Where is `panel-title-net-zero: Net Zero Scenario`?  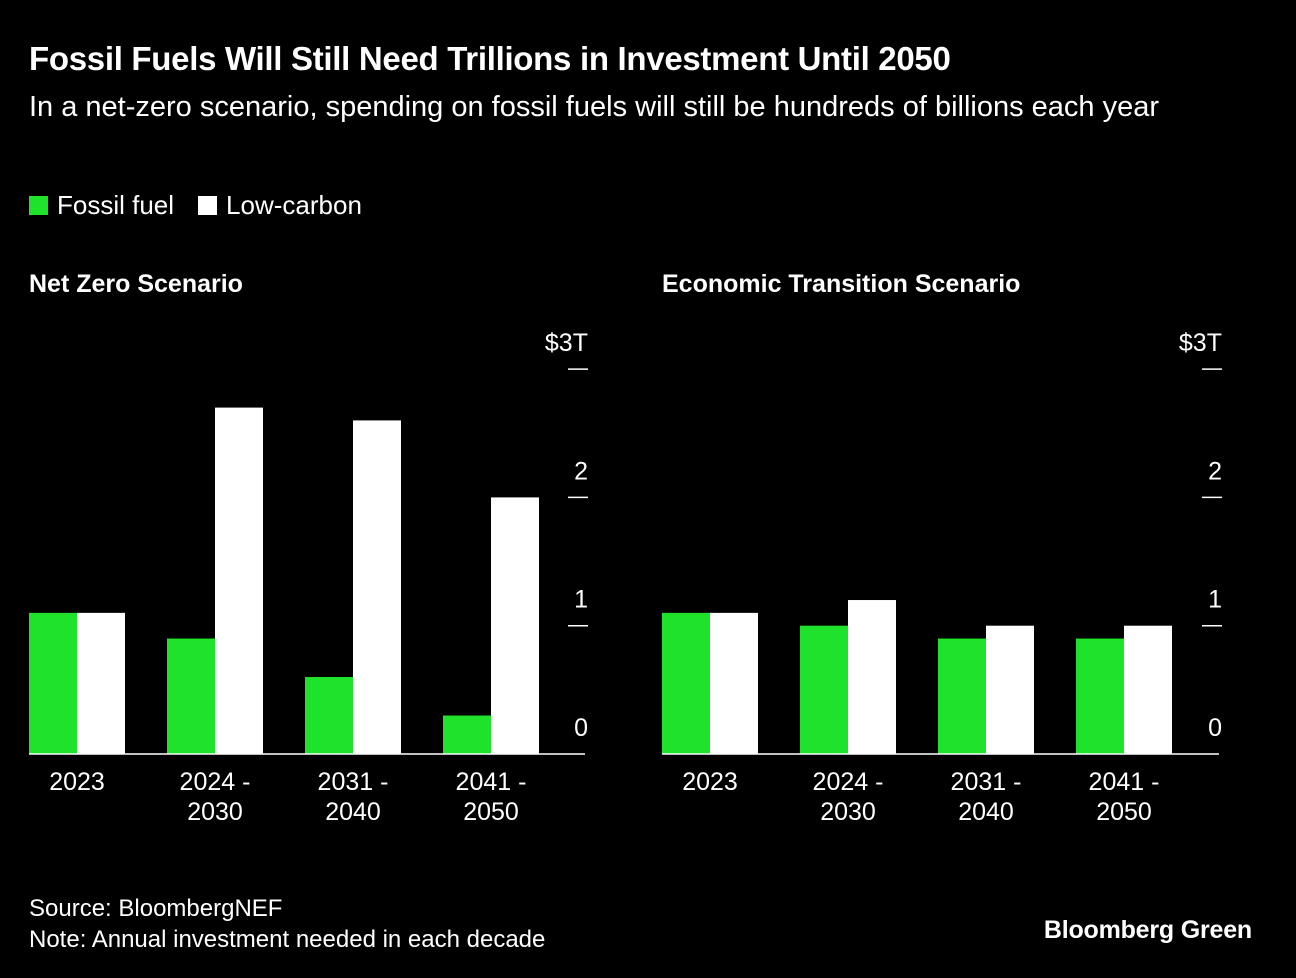
panel-title-net-zero: Net Zero Scenario is located at coordinates (136, 284).